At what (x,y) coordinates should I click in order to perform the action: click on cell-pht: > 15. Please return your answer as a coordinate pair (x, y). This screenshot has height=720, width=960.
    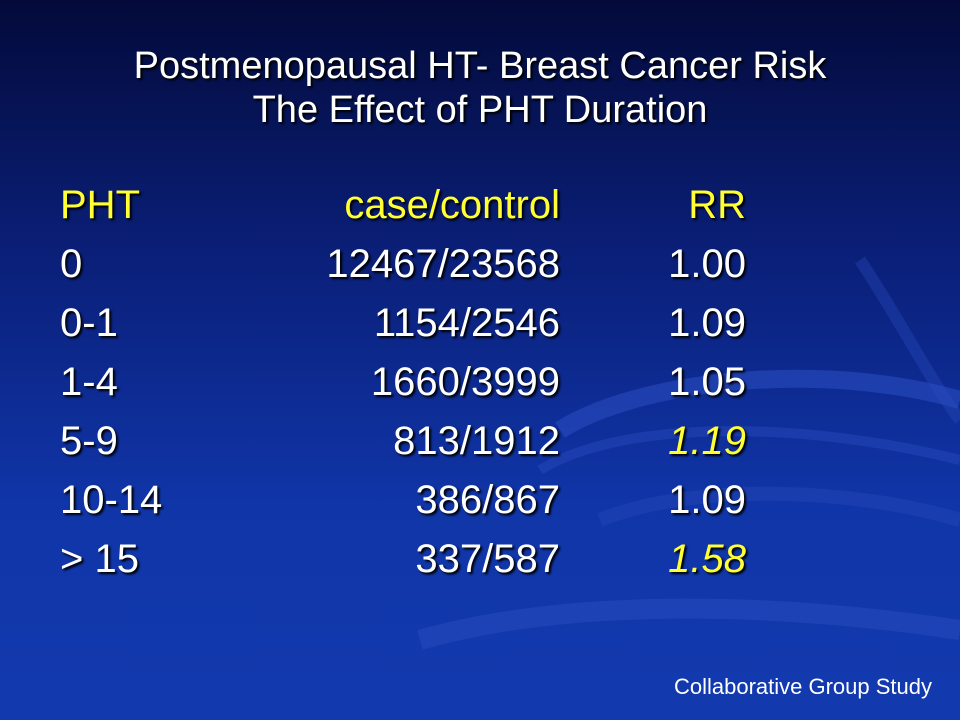
    Looking at the image, I should click on (99, 559).